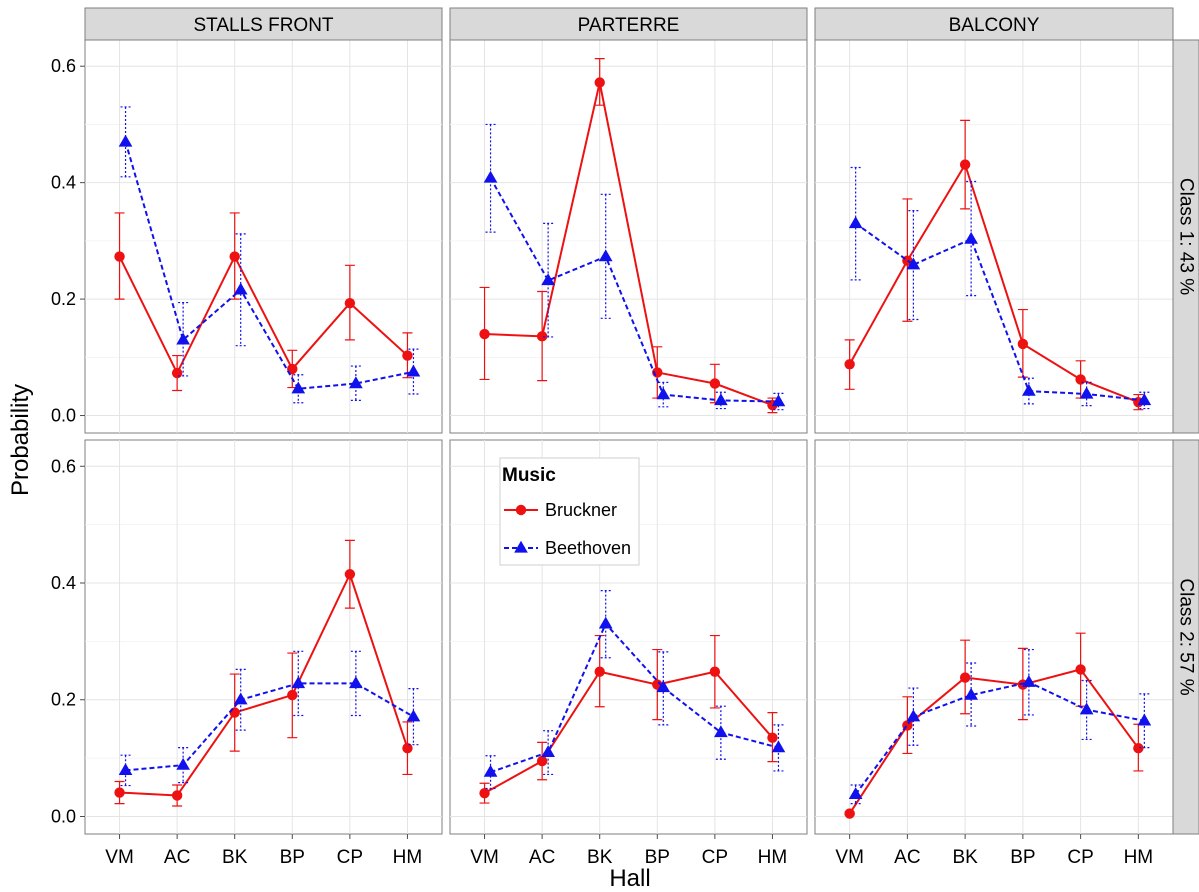  I want to click on legend-key-marker-bruckner, so click(521, 510).